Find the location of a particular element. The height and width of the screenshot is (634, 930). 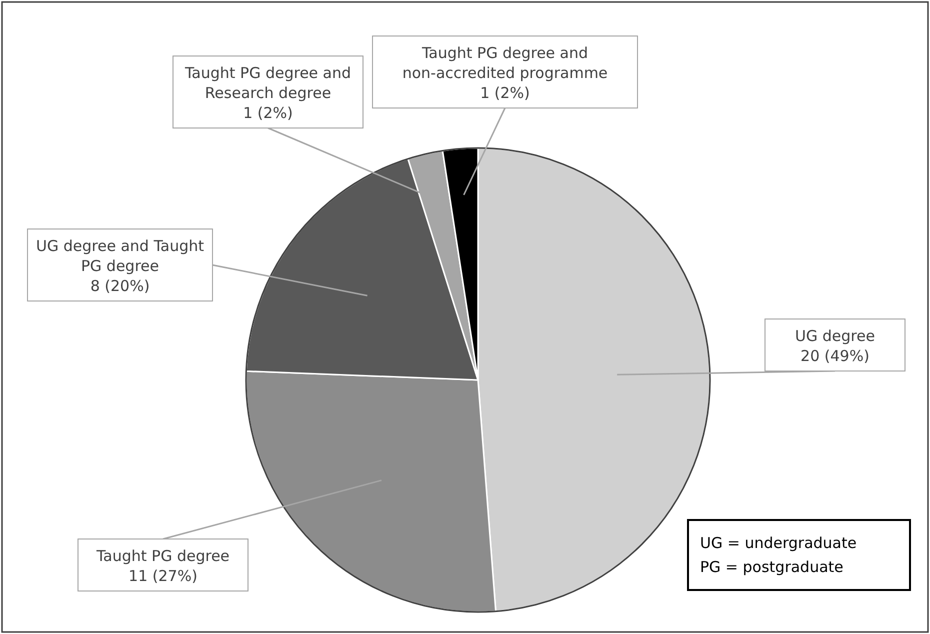

slice-label: Taught PG degree and Research degree is located at coordinates (268, 83).